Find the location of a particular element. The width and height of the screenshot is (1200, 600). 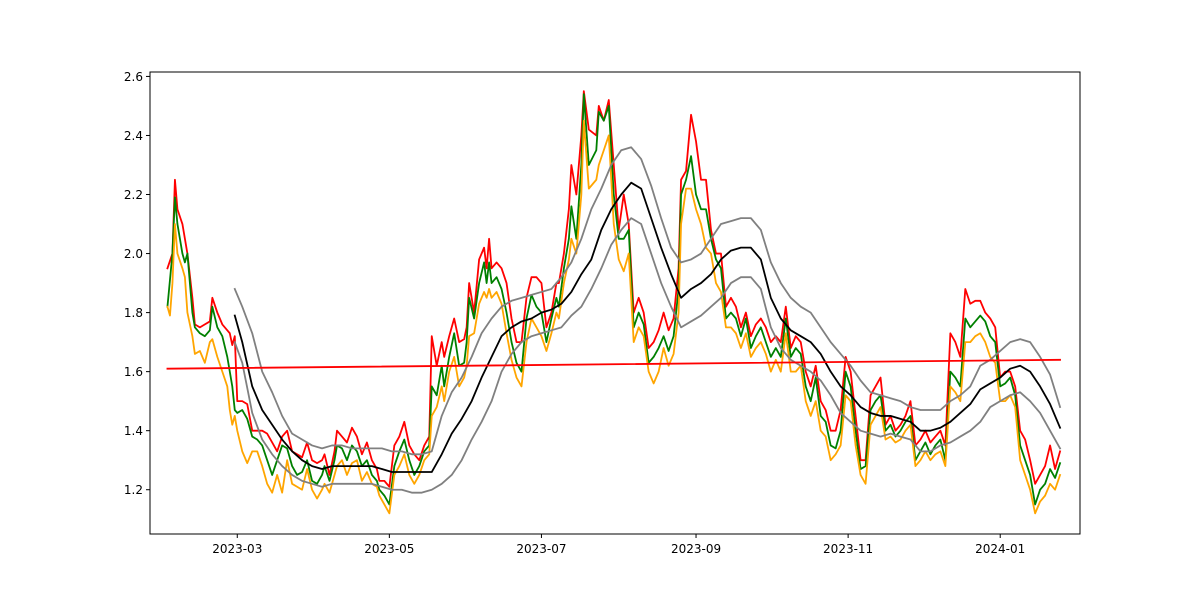

x-tick-label: 2024-01 is located at coordinates (1000, 549).